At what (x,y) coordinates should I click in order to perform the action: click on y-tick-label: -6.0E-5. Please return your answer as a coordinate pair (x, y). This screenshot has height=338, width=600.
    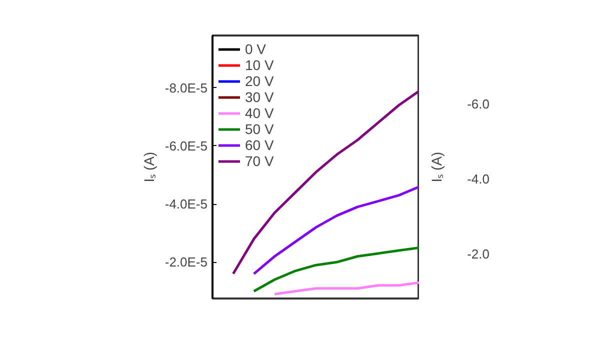
    Looking at the image, I should click on (186, 146).